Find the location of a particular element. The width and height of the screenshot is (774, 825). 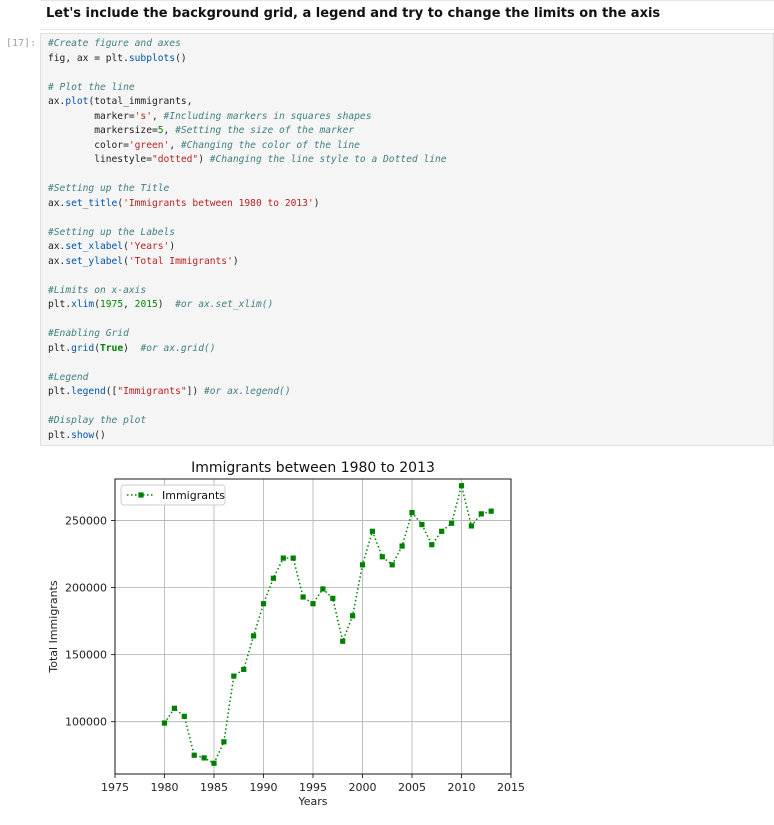

x-tick-label: 1985 is located at coordinates (214, 787).